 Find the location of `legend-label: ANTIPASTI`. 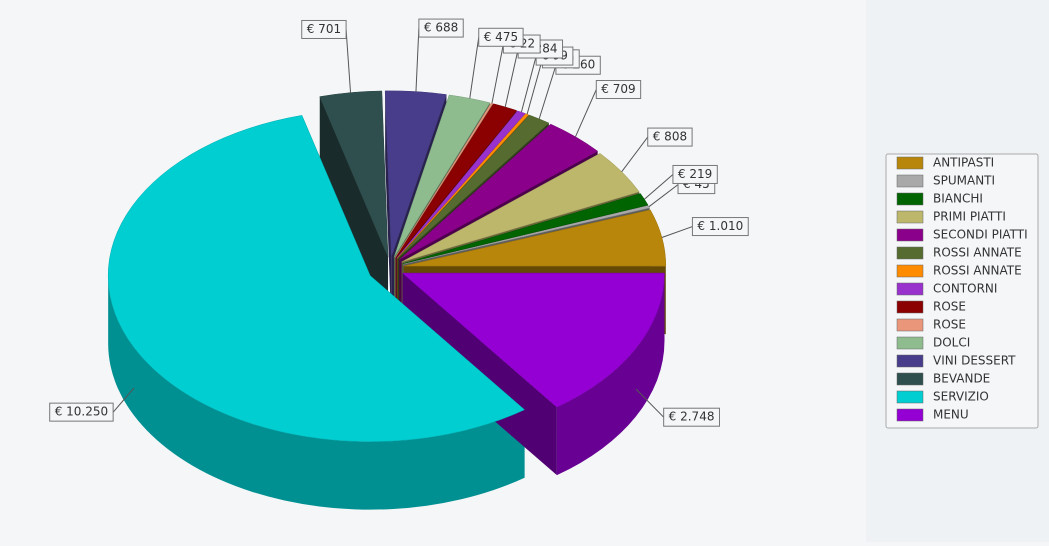

legend-label: ANTIPASTI is located at coordinates (963, 163).